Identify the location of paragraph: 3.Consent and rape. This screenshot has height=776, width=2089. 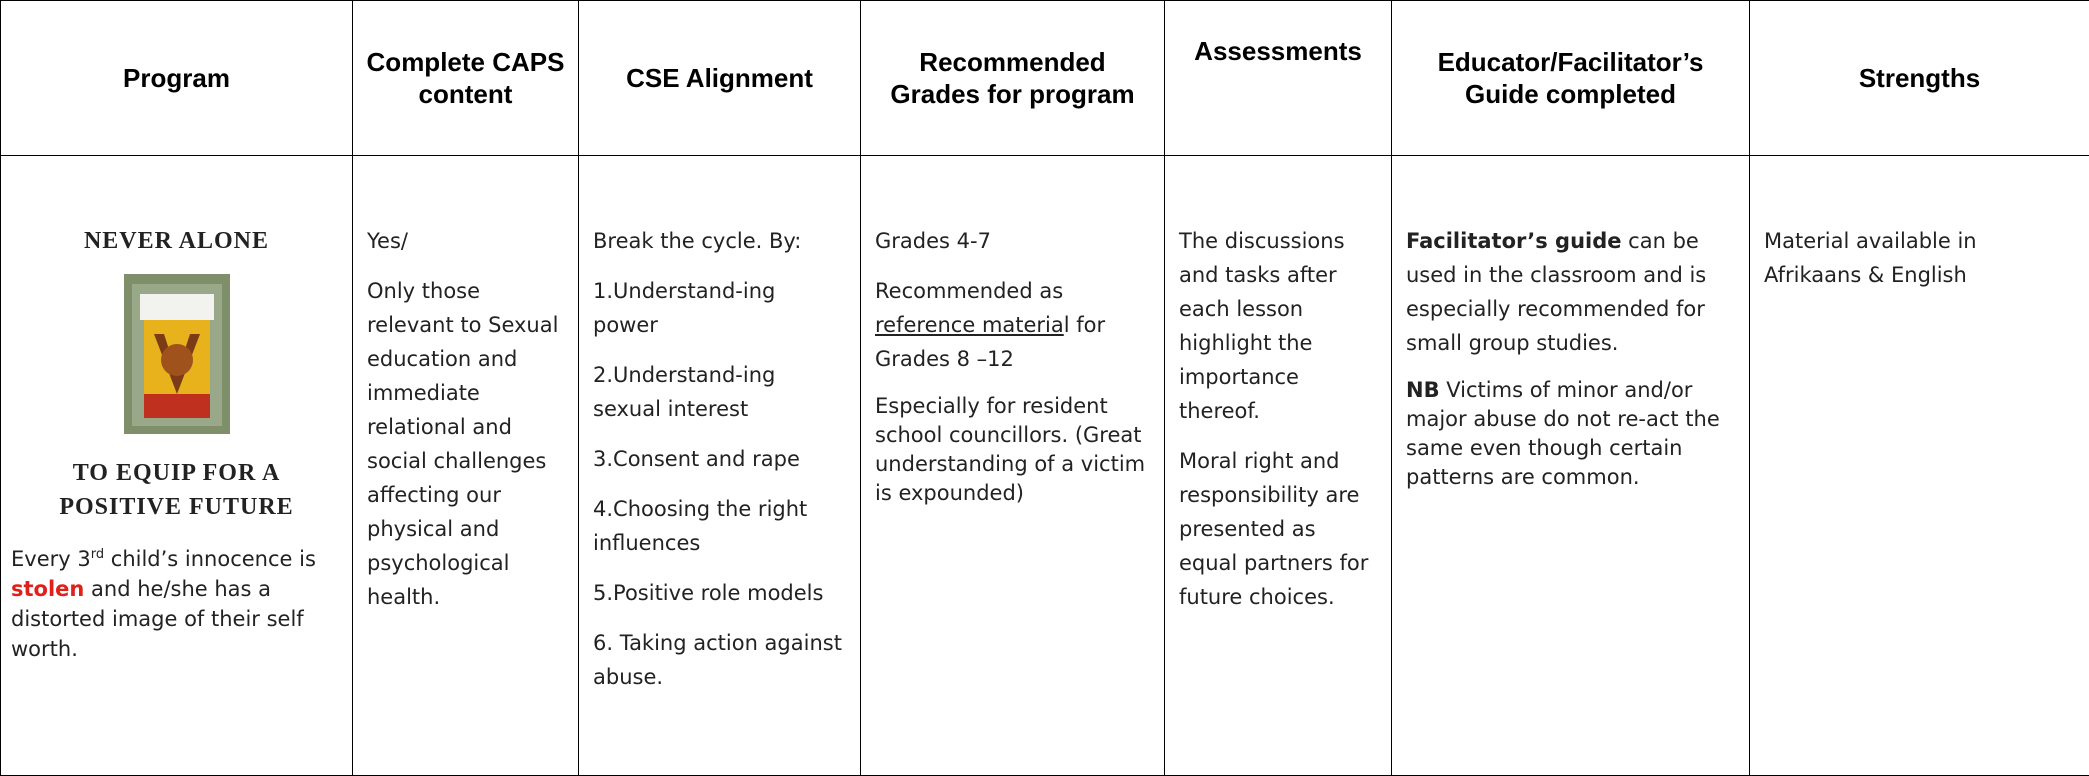
(696, 459).